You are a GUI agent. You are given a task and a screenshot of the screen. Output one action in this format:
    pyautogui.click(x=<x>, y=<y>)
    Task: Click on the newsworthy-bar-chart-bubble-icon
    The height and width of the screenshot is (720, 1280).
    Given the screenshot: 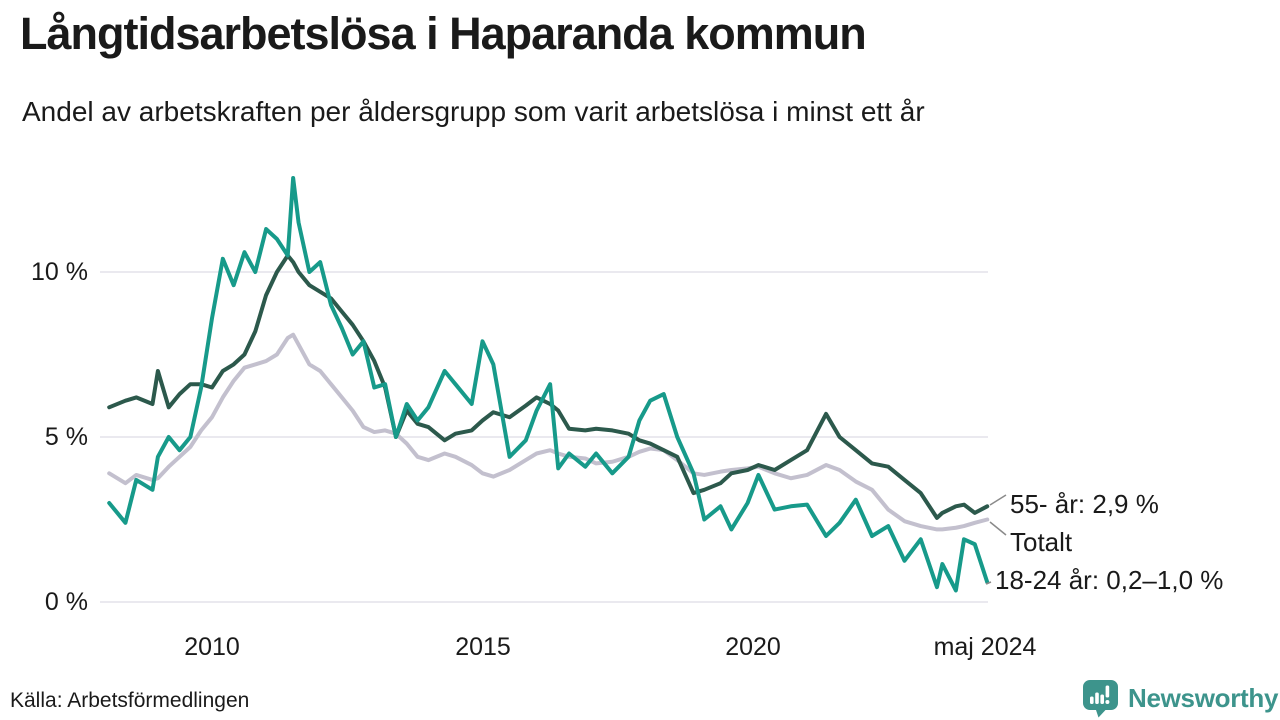 What is the action you would take?
    pyautogui.click(x=1100, y=699)
    